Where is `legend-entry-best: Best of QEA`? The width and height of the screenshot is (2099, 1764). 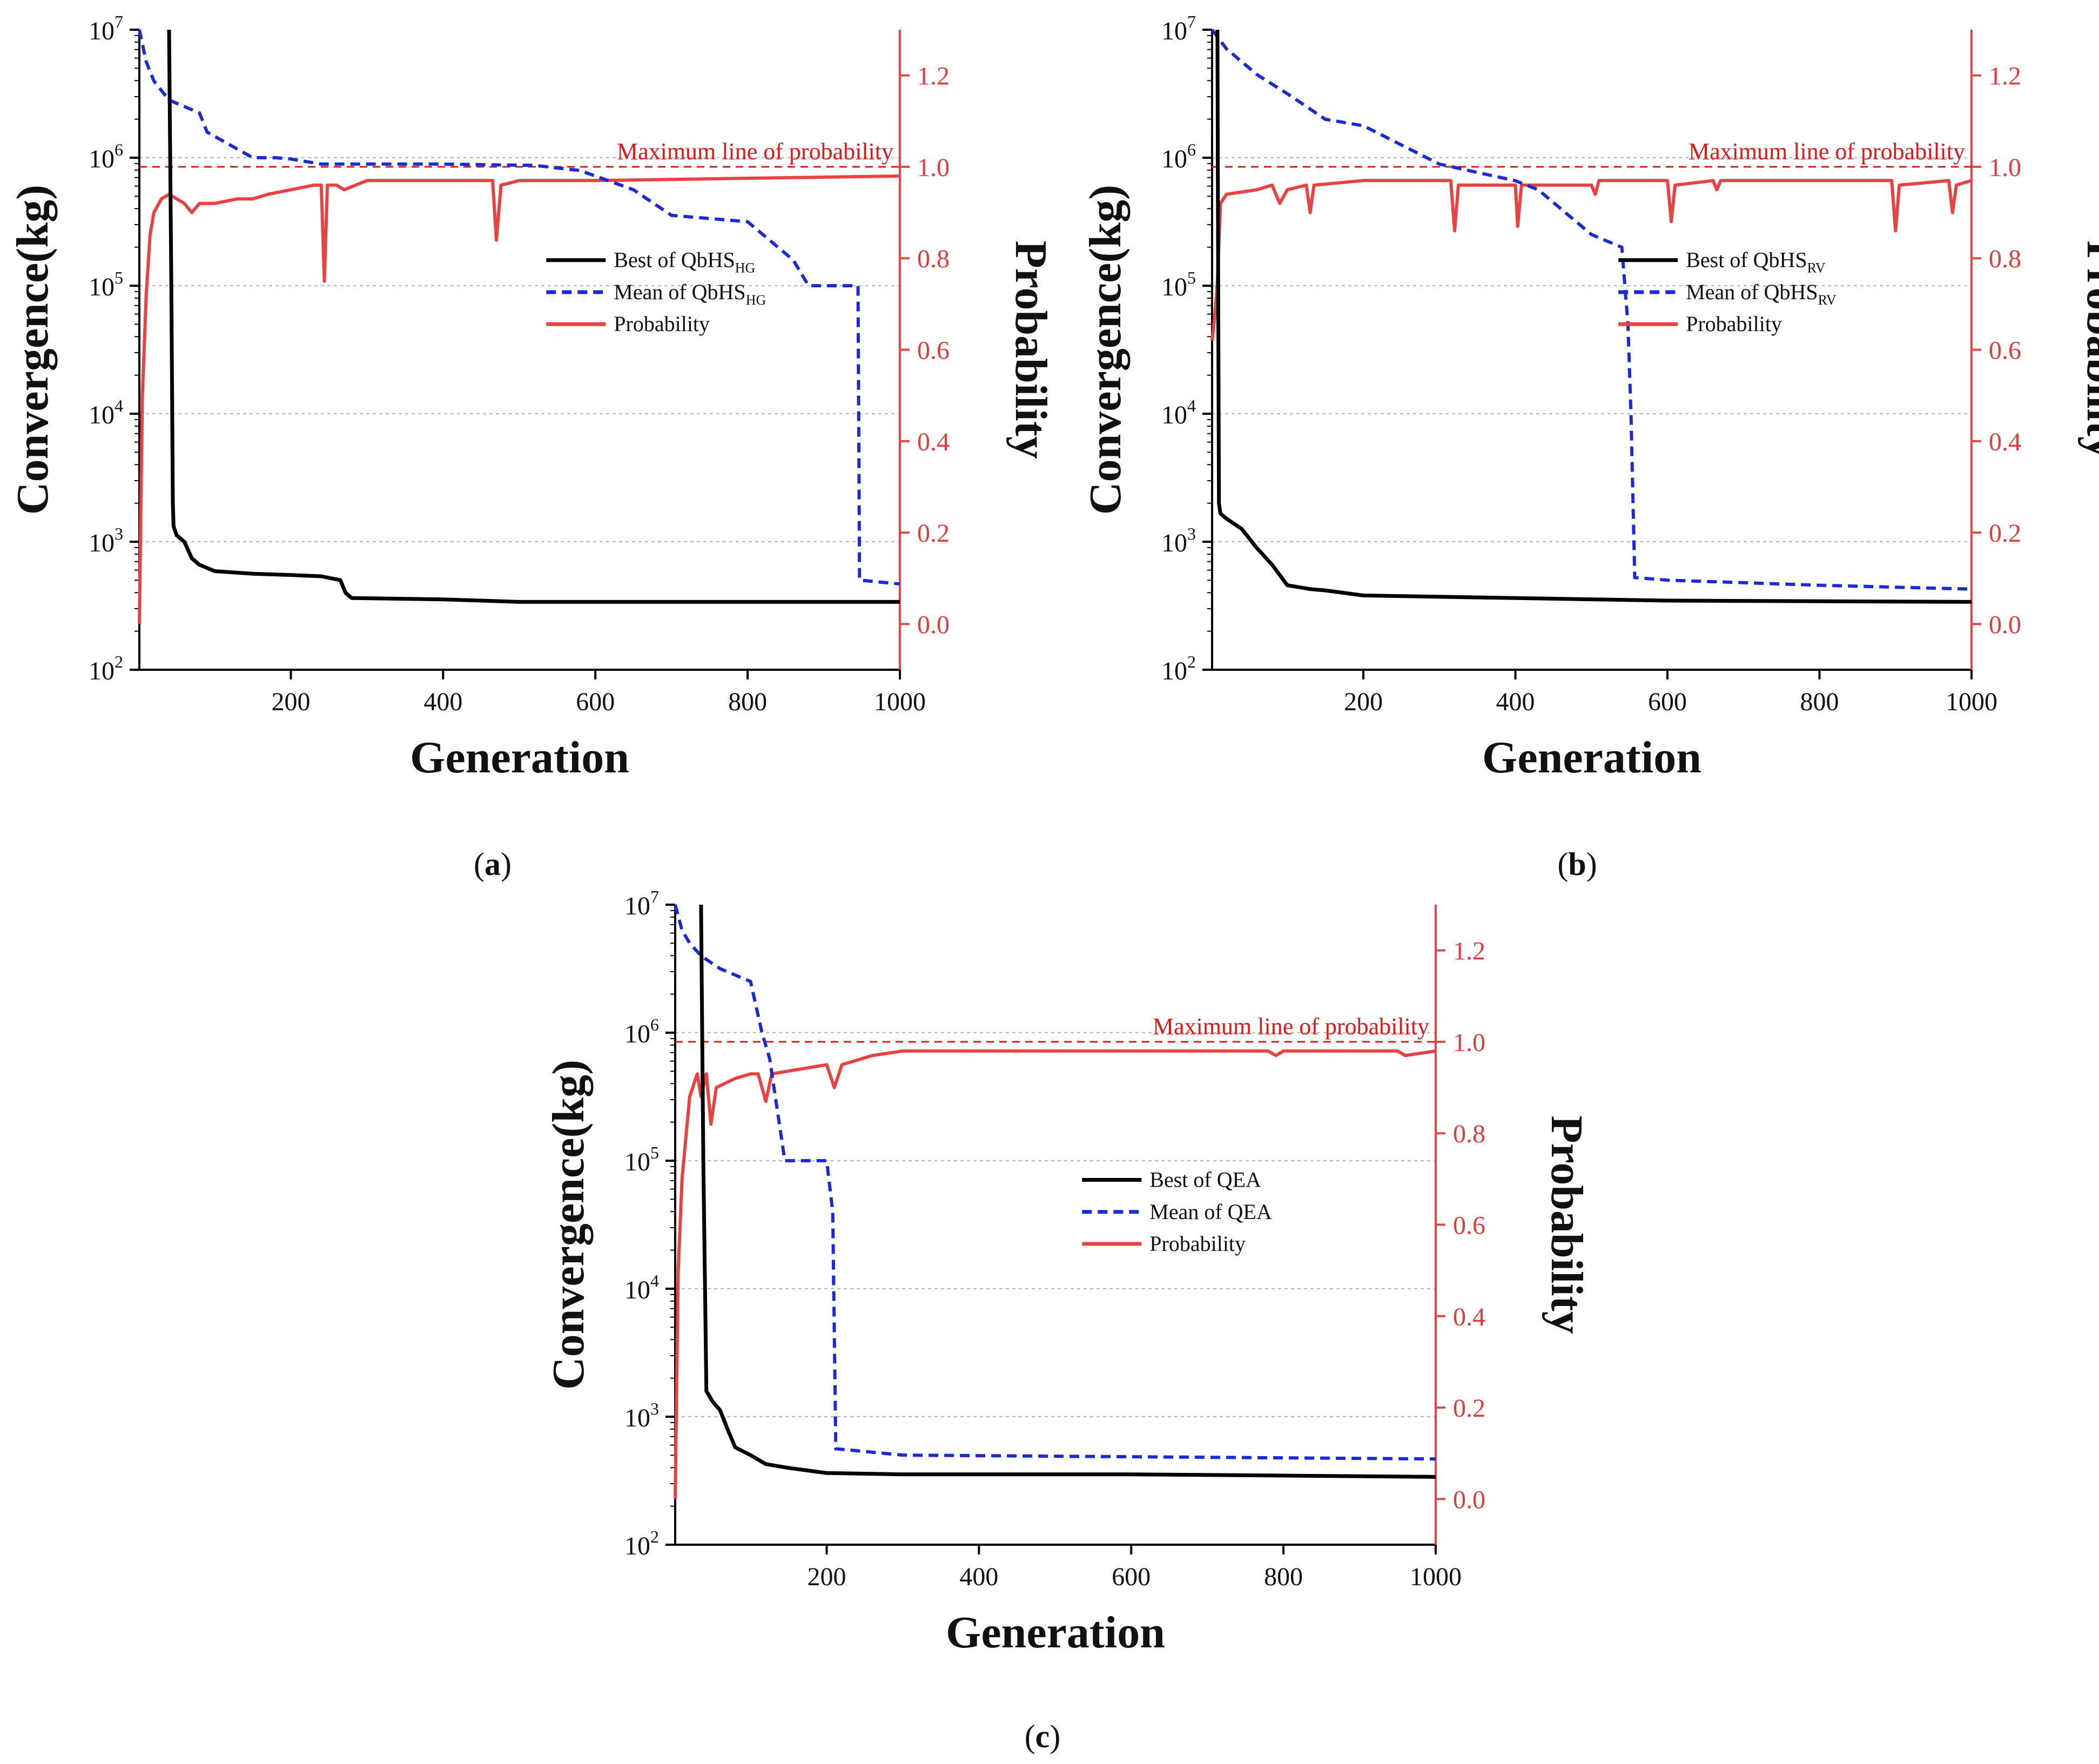
legend-entry-best: Best of QEA is located at coordinates (1205, 1180).